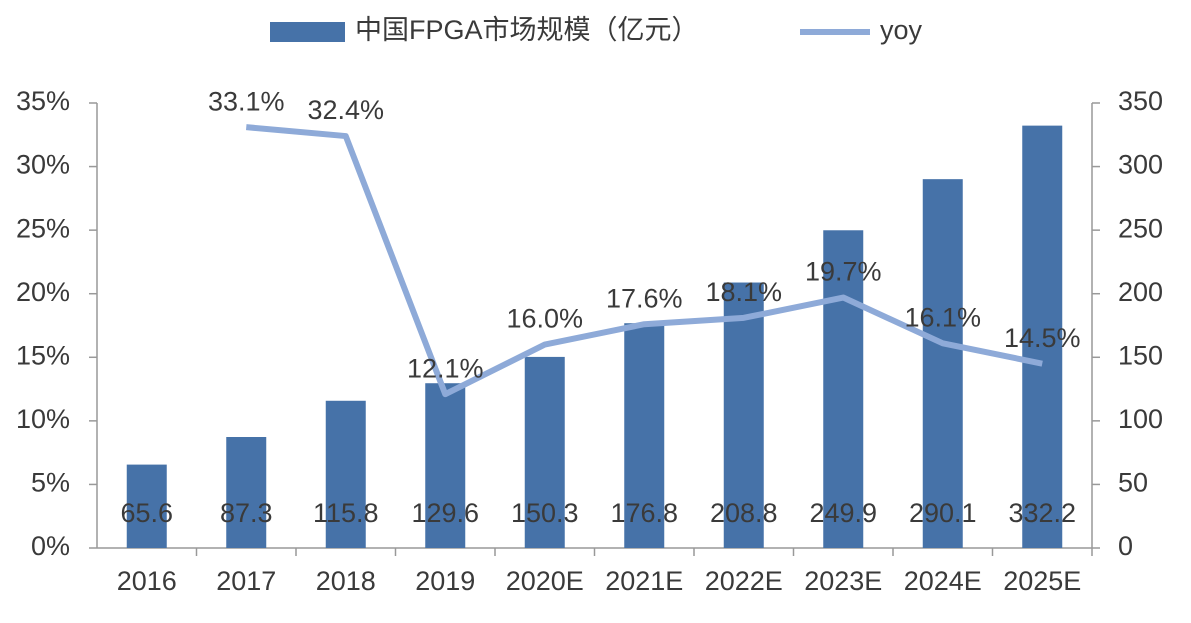 The image size is (1191, 623). What do you see at coordinates (743, 292) in the screenshot?
I see `line-value-label: 18.1%` at bounding box center [743, 292].